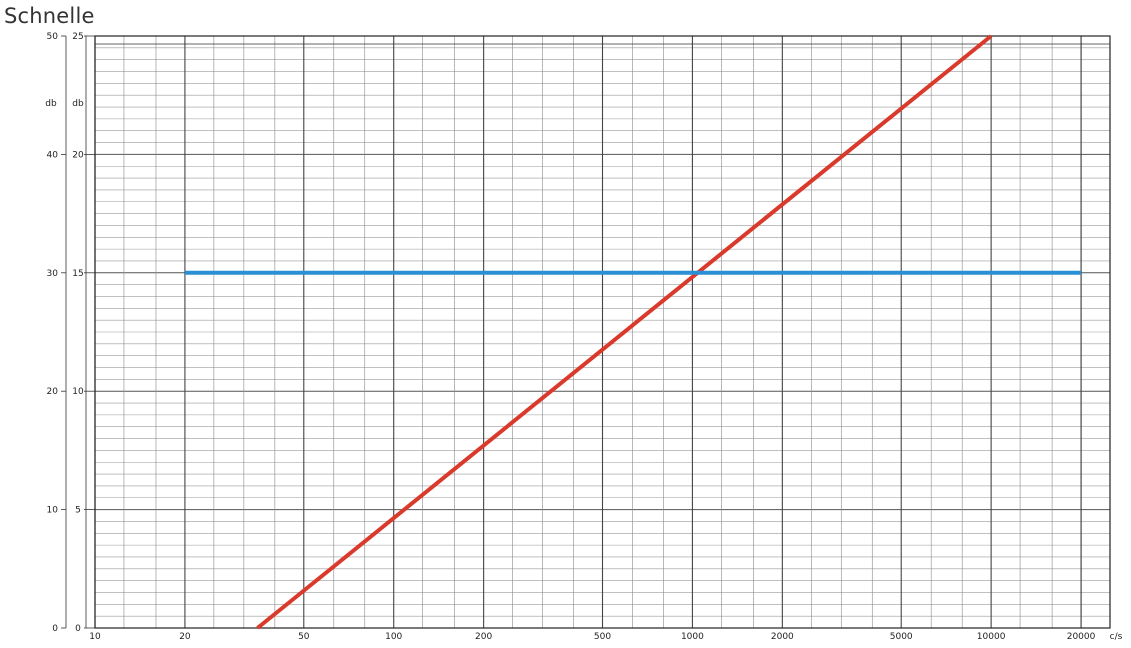 The image size is (1131, 648). I want to click on y-tick-label-db: 40, so click(53, 155).